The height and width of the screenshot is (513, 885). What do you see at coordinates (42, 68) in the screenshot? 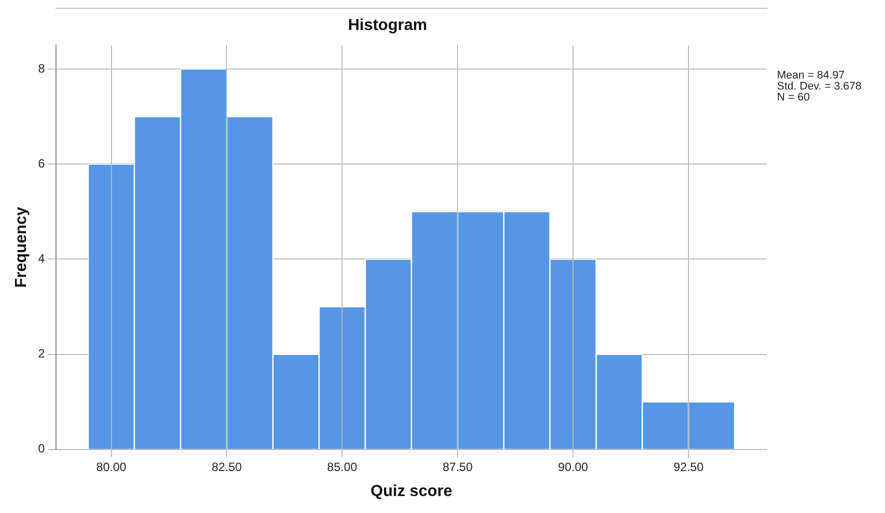
I see `y-tick-label: 8` at bounding box center [42, 68].